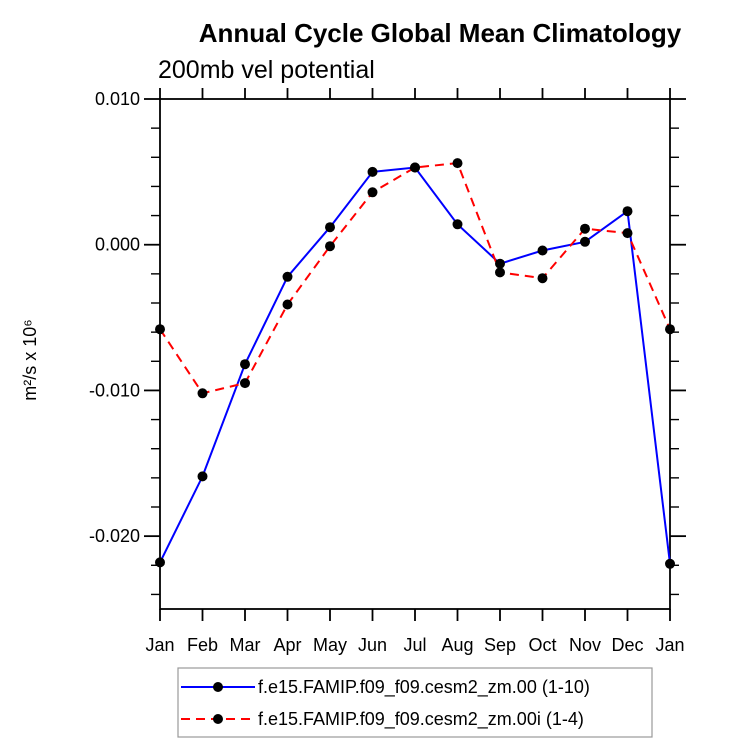 Image resolution: width=733 pixels, height=744 pixels. I want to click on chart-title: Annual Cycle Global Mean Climatology, so click(440, 33).